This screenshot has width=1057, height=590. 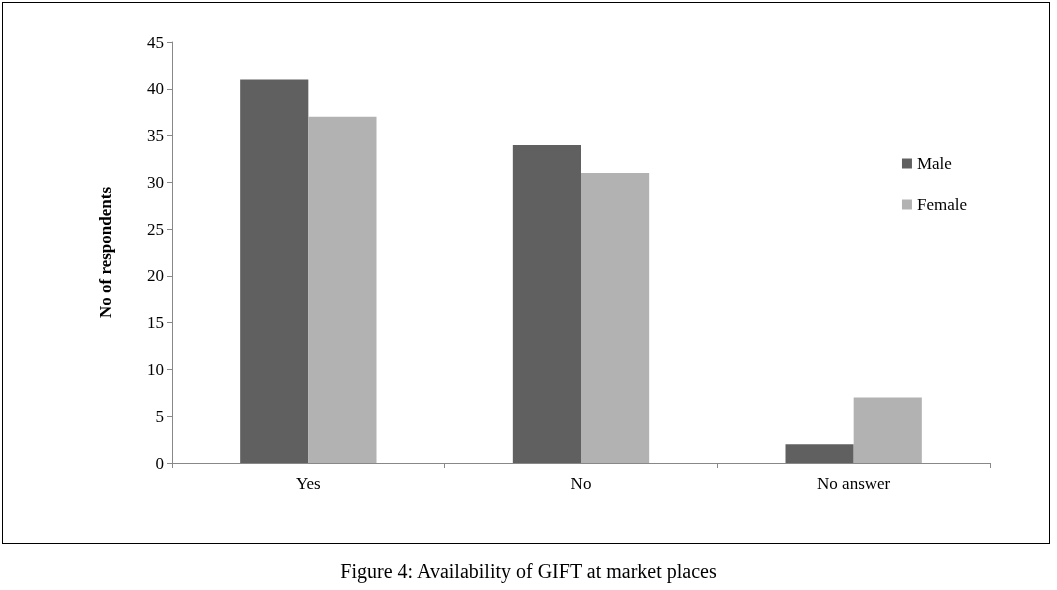 What do you see at coordinates (155, 42) in the screenshot?
I see `y-tick-label: 45` at bounding box center [155, 42].